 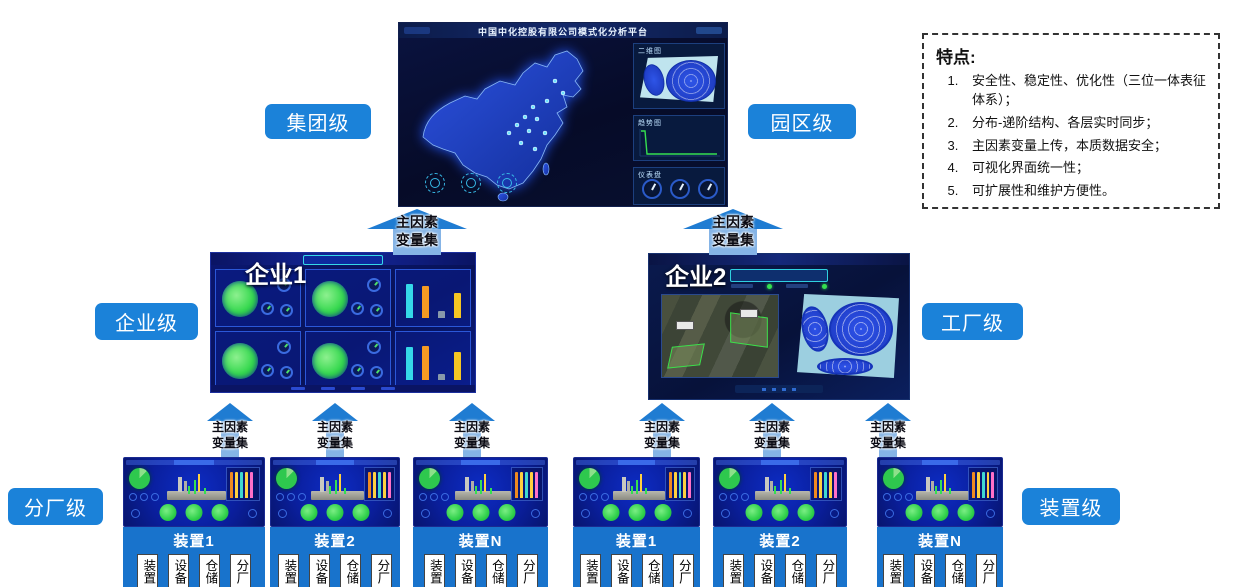 What do you see at coordinates (562, 32) in the screenshot?
I see `group-dashboard-title: 中国中化控股有限公司模式化分析平台` at bounding box center [562, 32].